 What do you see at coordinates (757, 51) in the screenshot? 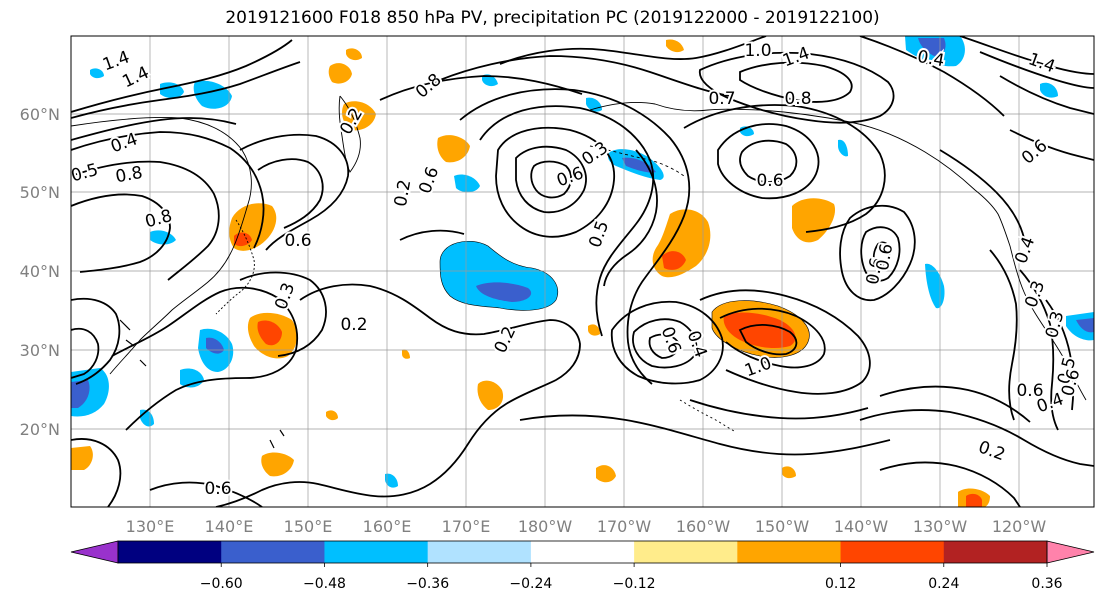
I see `contour-label: 1.0` at bounding box center [757, 51].